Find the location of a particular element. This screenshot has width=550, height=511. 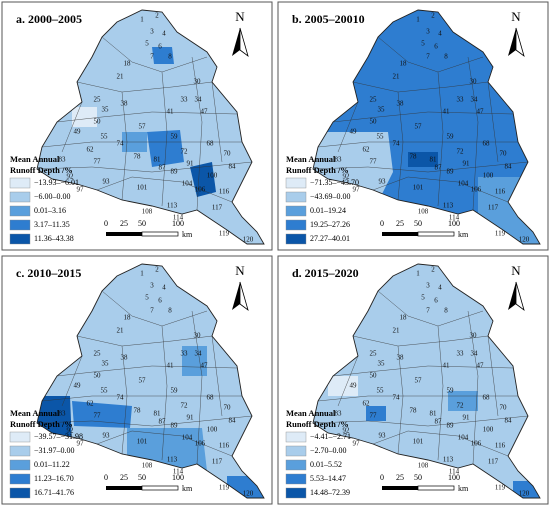

subbasin-label: 92 is located at coordinates (71, 431).